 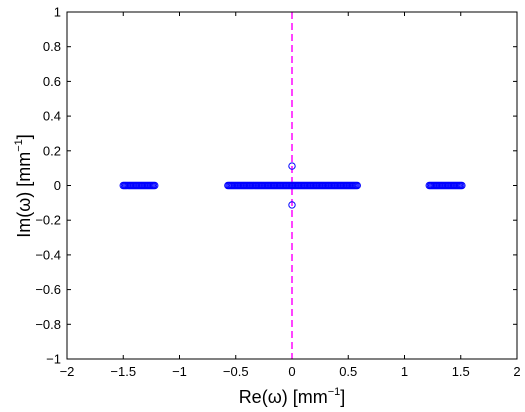 What do you see at coordinates (292, 396) in the screenshot?
I see `x-axis-title: Re(ω) [mm−1]` at bounding box center [292, 396].